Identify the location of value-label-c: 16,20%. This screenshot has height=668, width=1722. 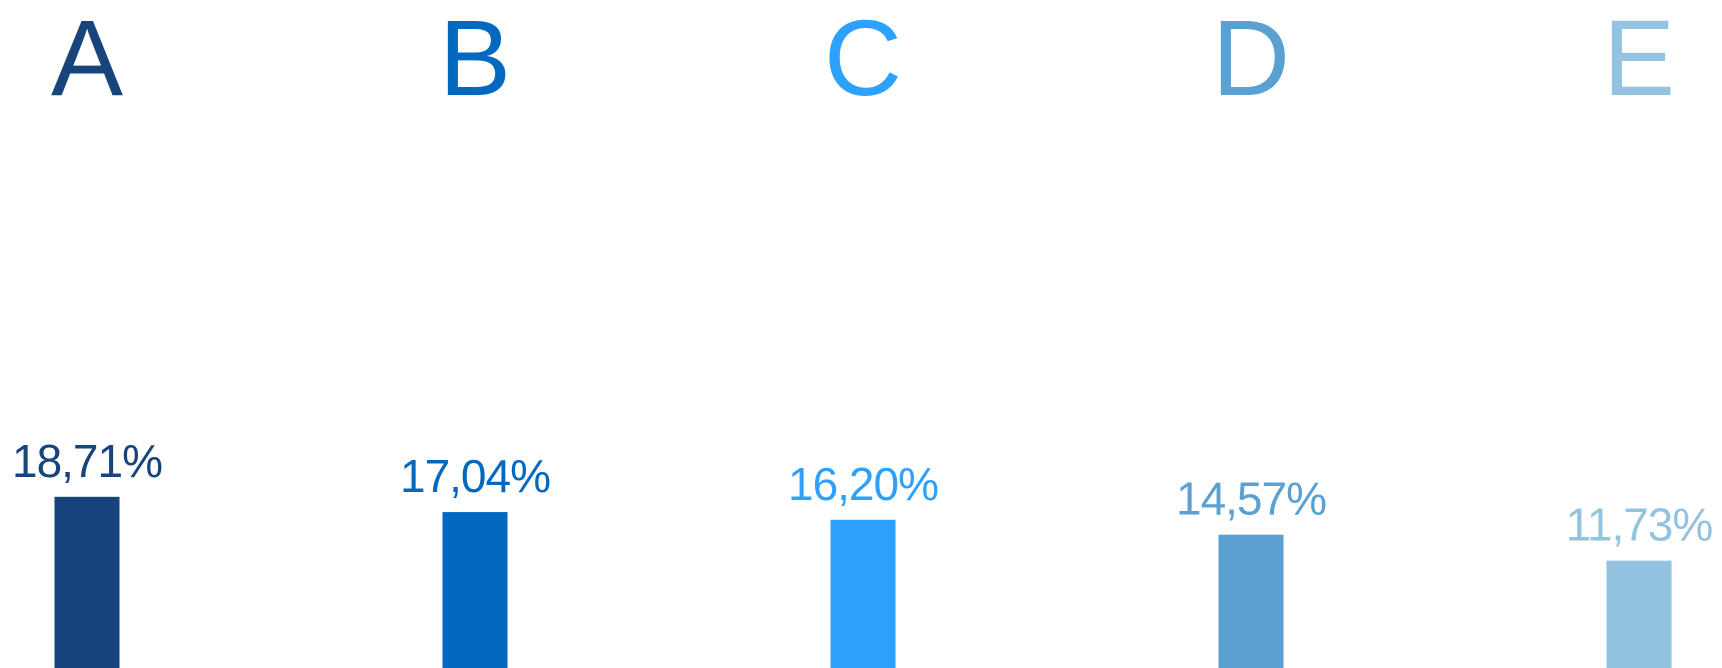
(863, 484).